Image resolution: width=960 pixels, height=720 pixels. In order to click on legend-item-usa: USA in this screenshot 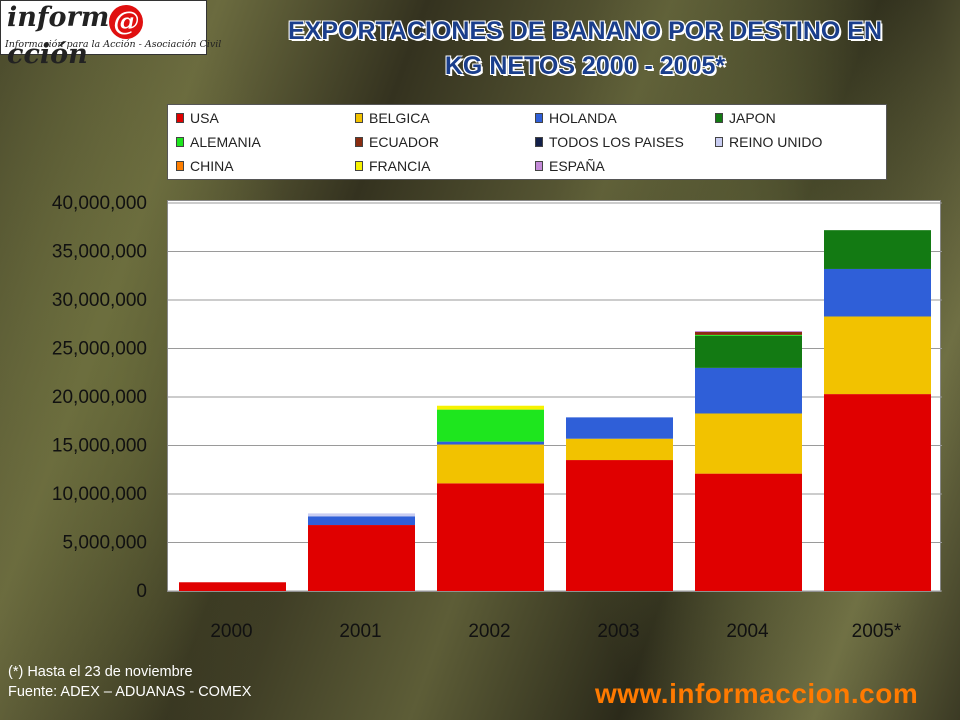, I will do `click(197, 118)`.